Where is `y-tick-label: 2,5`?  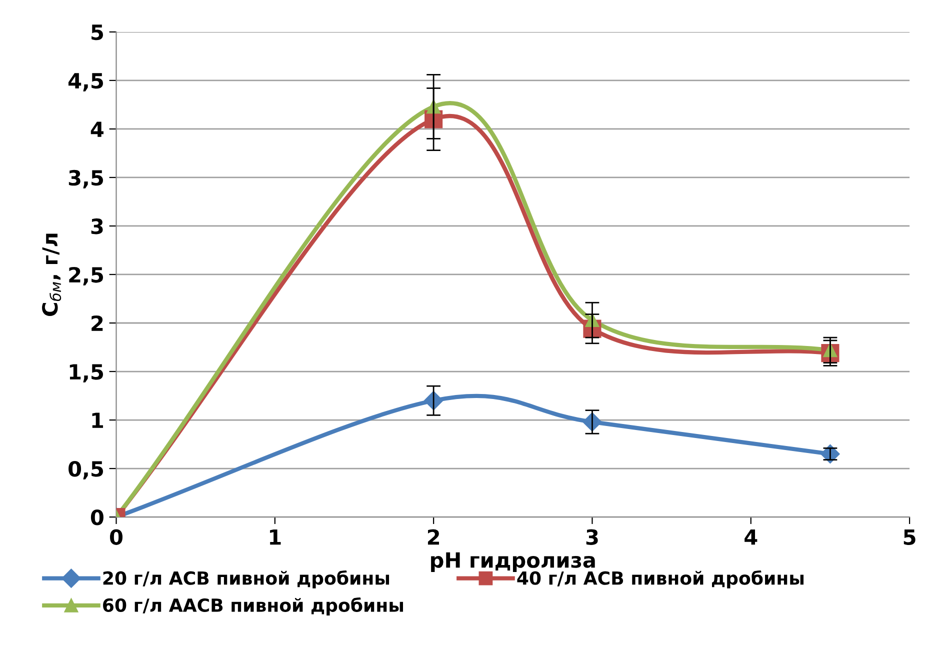 y-tick-label: 2,5 is located at coordinates (86, 276).